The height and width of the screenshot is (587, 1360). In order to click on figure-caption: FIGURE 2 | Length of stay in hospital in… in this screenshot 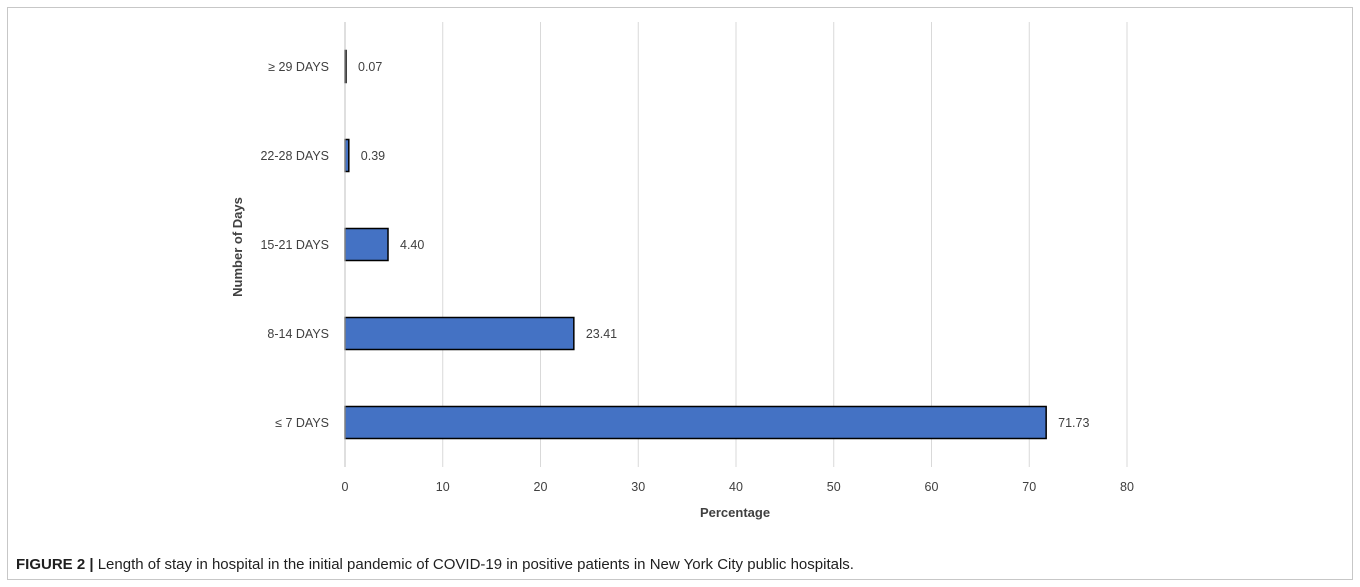, I will do `click(681, 564)`.